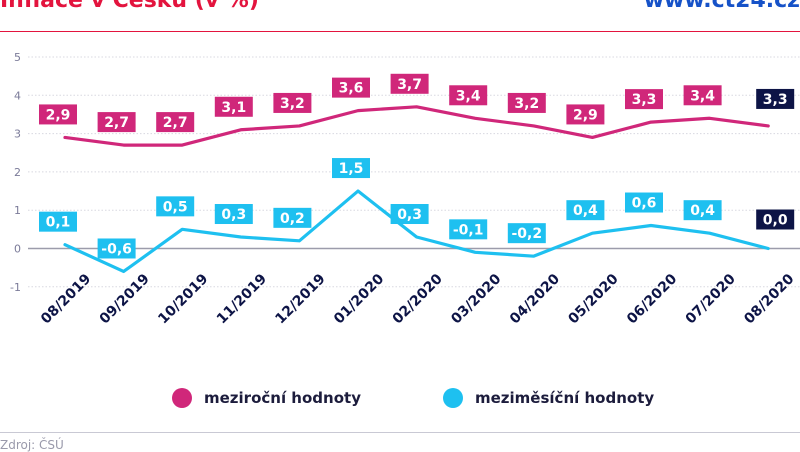 Image resolution: width=800 pixels, height=452 pixels. I want to click on site-link: www.ct24.cz, so click(721, 6).